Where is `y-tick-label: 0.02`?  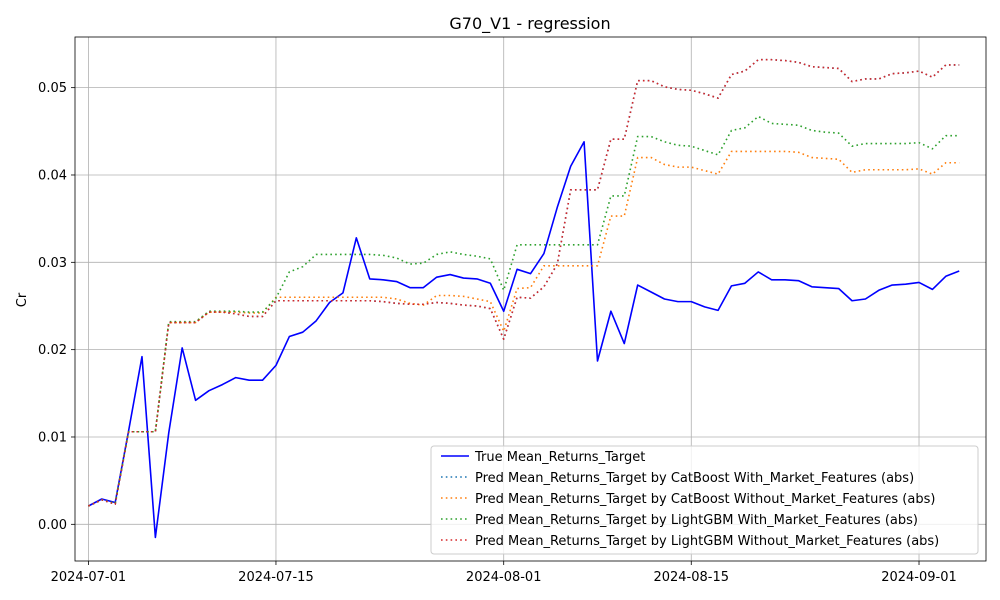
y-tick-label: 0.02 is located at coordinates (52, 350).